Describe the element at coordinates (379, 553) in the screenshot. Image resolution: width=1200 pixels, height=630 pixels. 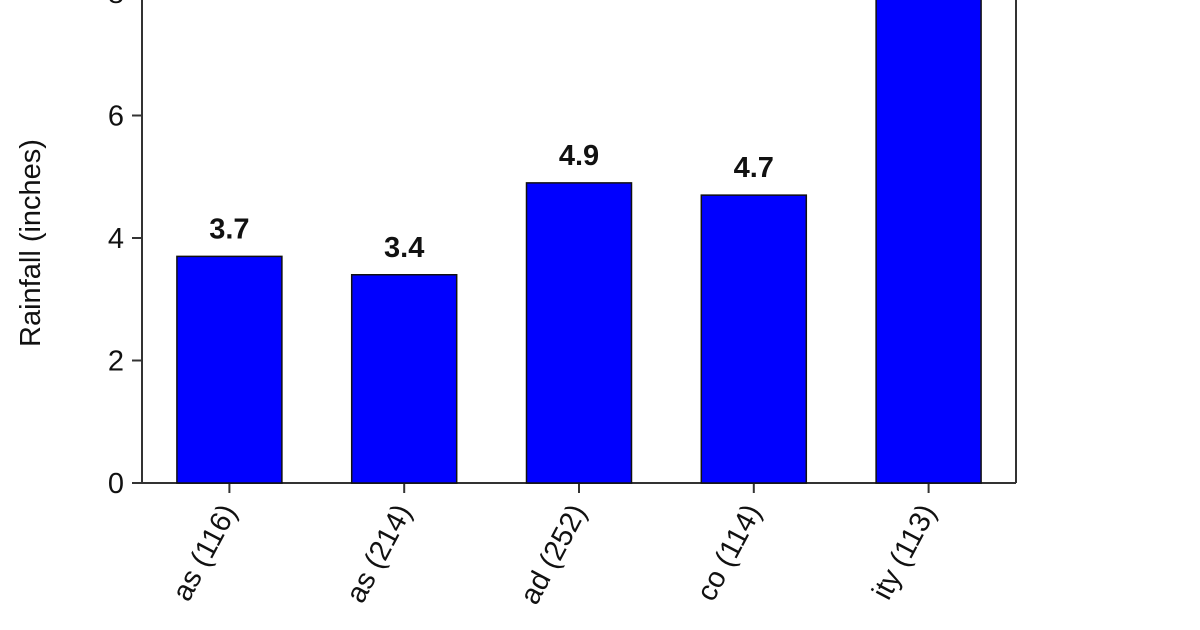
I see `category-label: as (214)` at that location.